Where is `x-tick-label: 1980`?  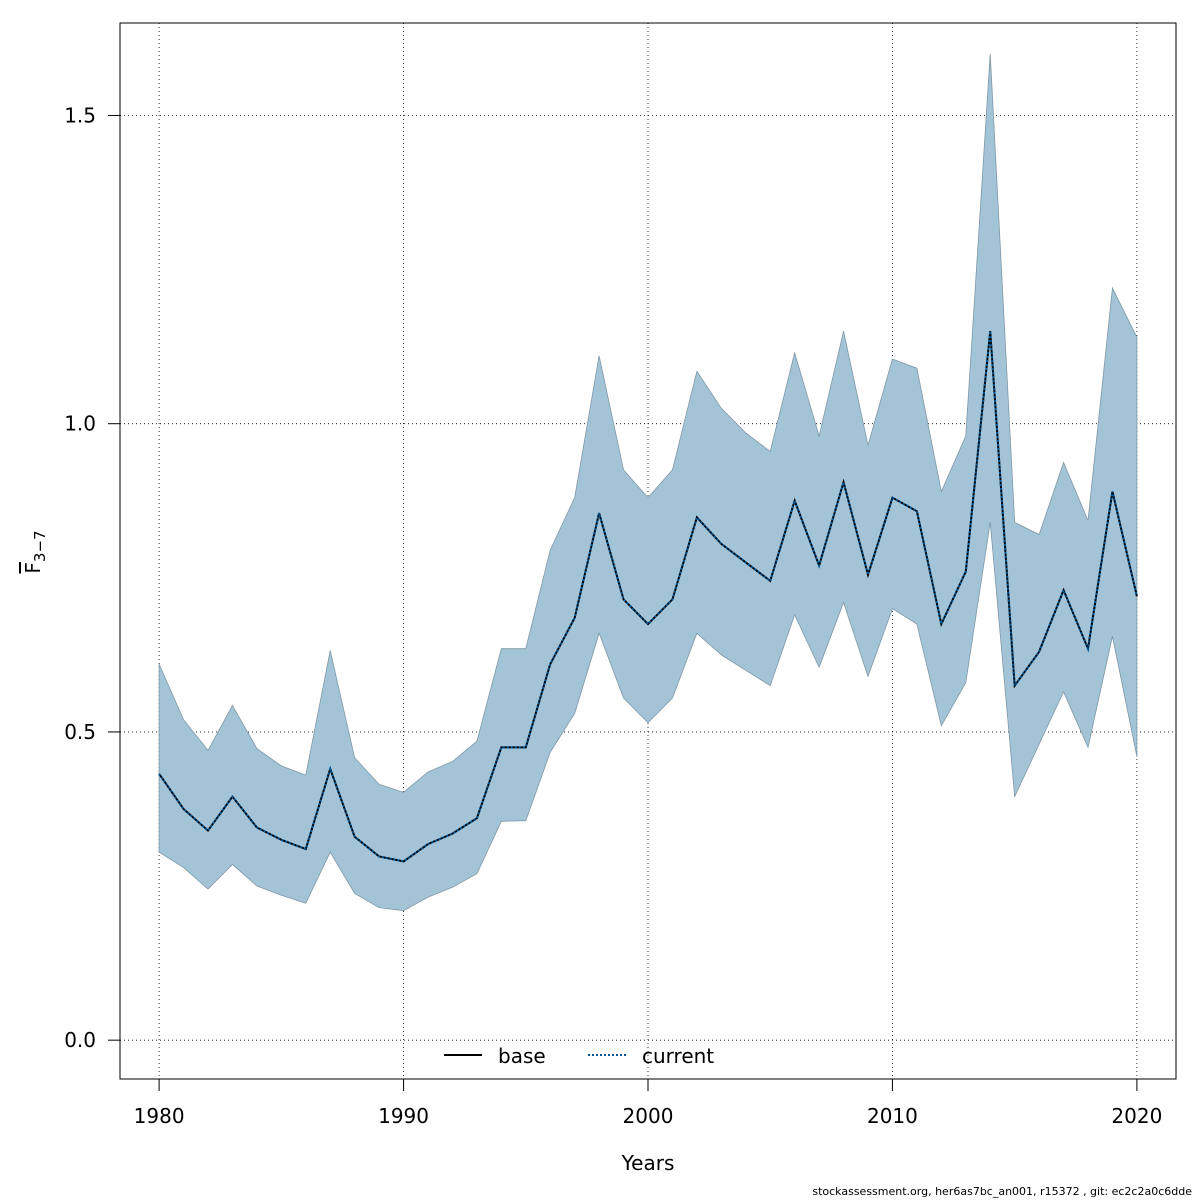 x-tick-label: 1980 is located at coordinates (159, 1116).